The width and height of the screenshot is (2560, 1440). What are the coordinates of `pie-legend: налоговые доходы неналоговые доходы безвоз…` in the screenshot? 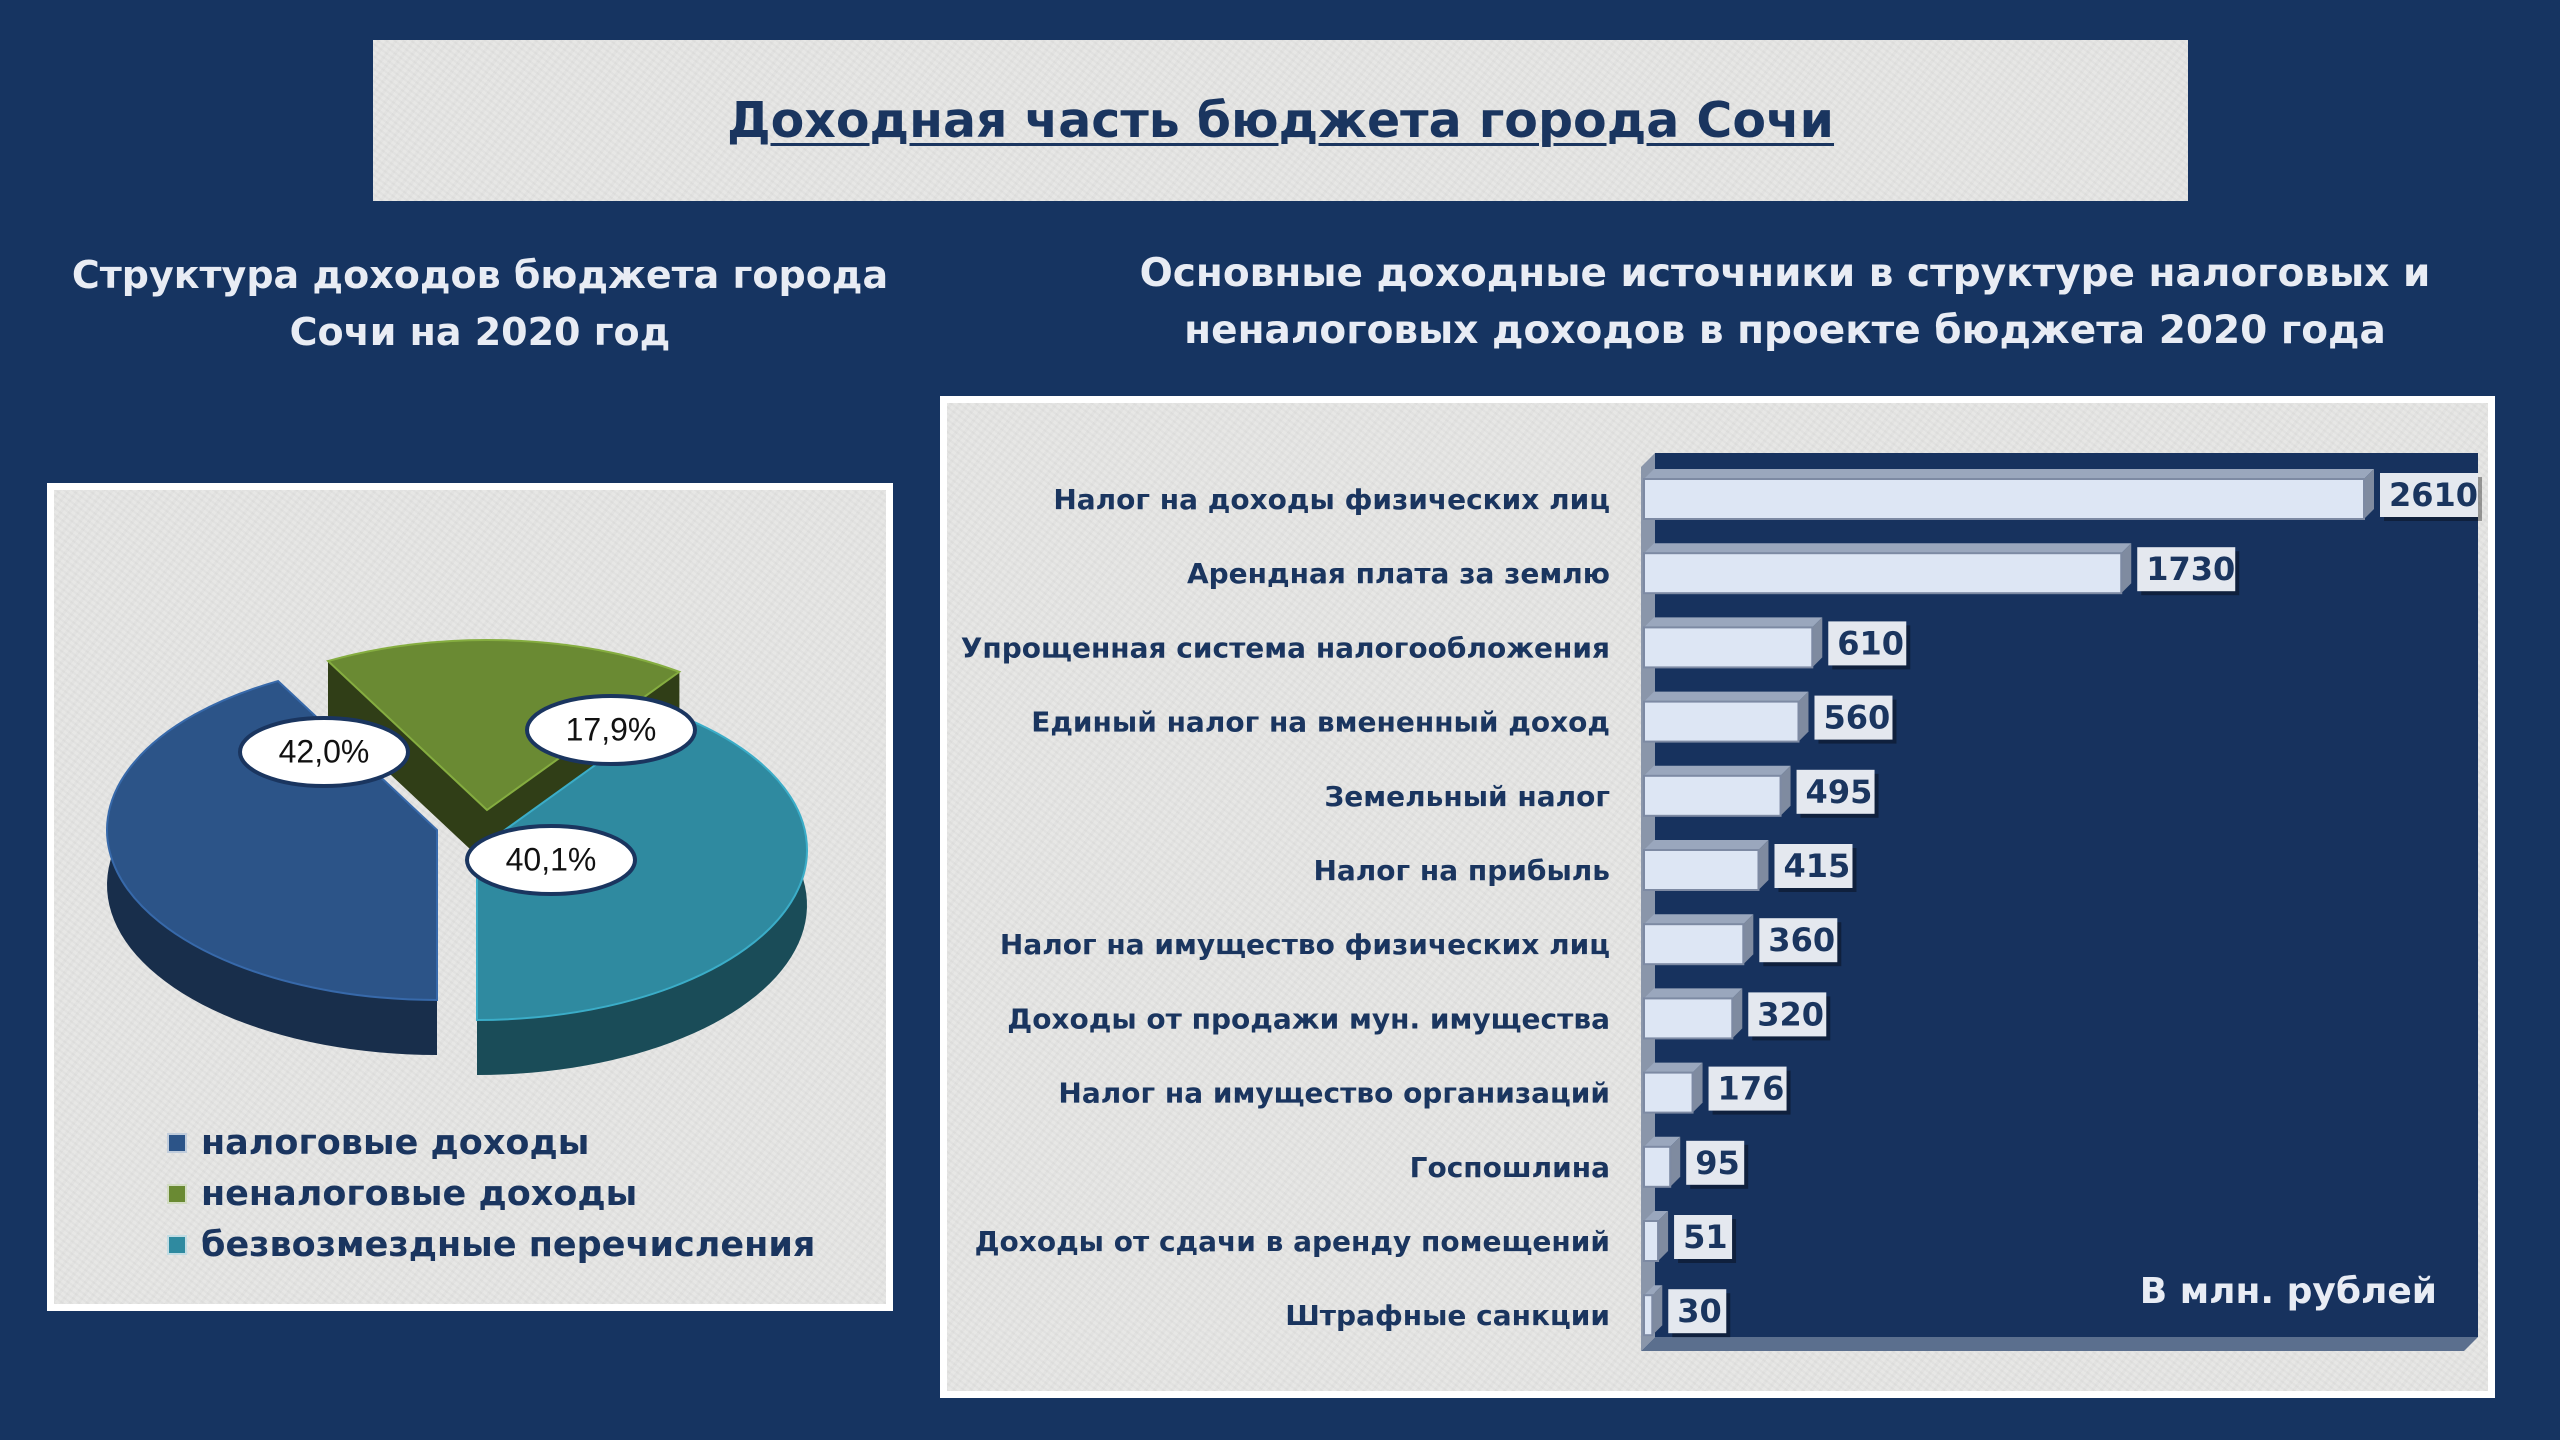 It's located at (491, 1193).